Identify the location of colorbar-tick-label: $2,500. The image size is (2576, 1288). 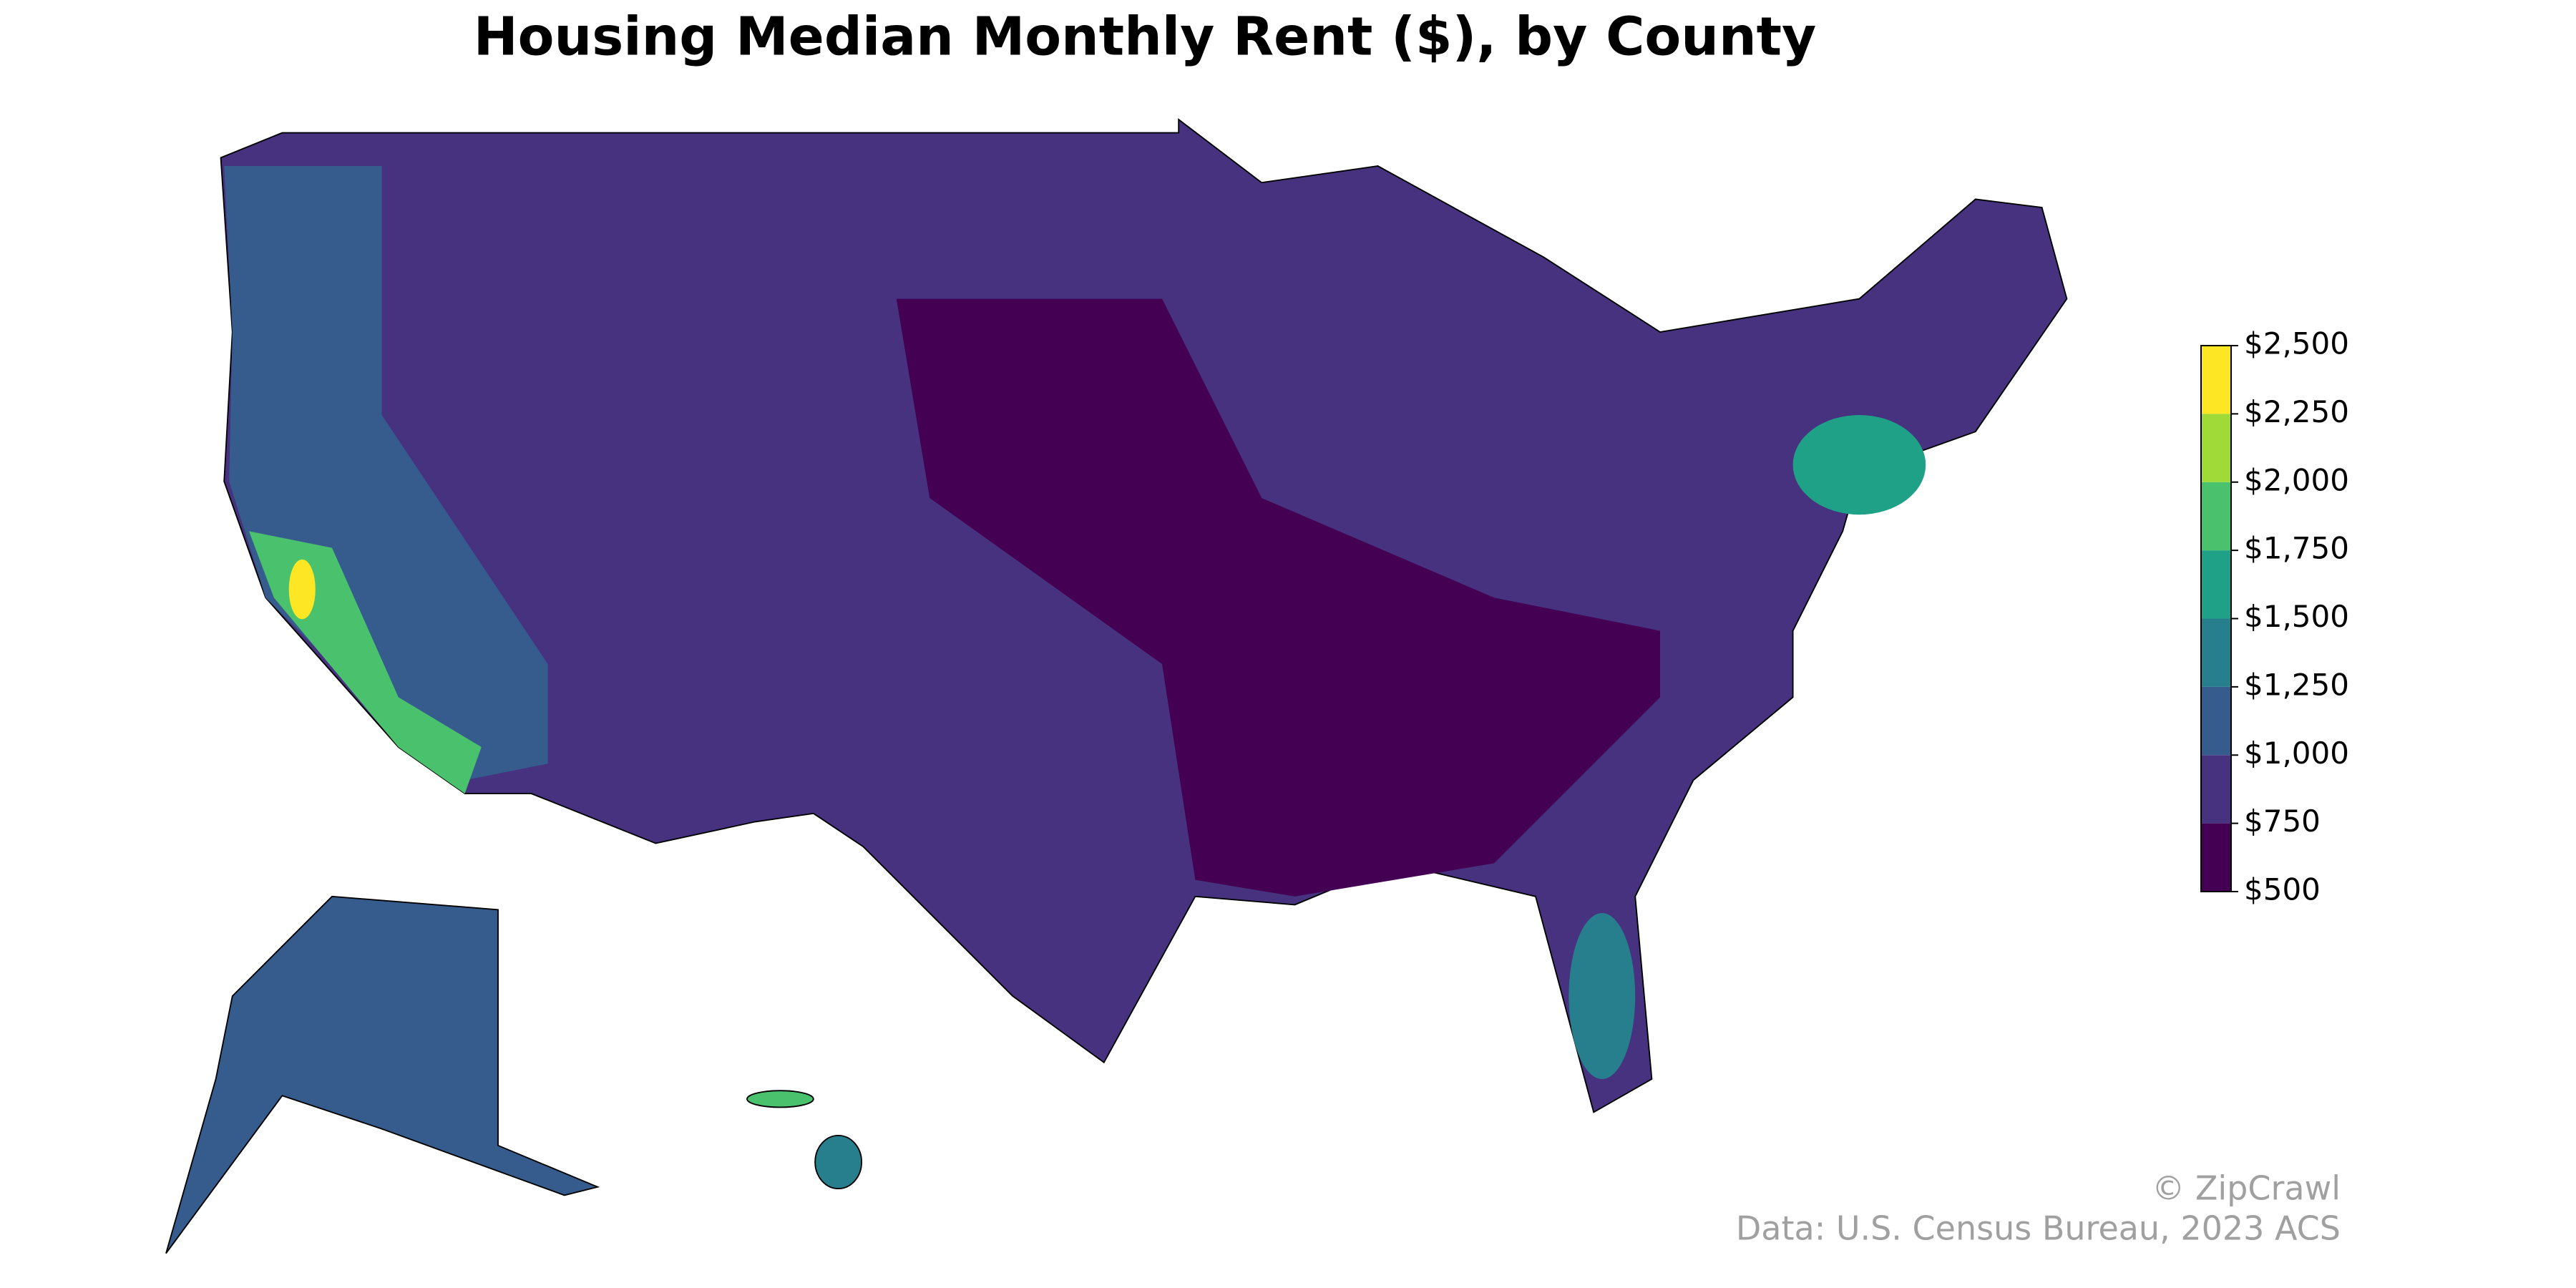
(2296, 343).